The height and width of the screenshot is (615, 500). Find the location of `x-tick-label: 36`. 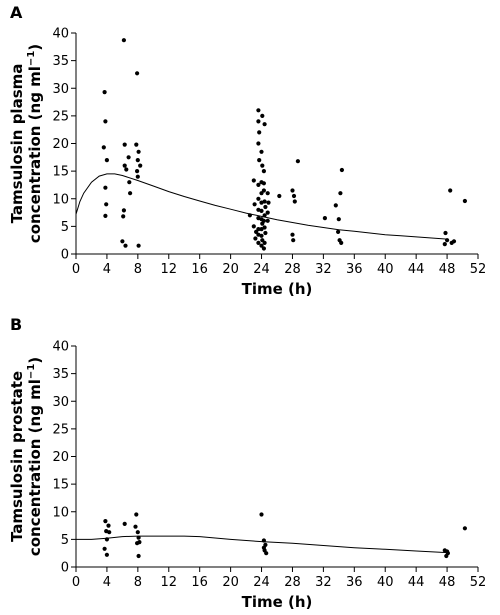

x-tick-label: 36 is located at coordinates (354, 269).